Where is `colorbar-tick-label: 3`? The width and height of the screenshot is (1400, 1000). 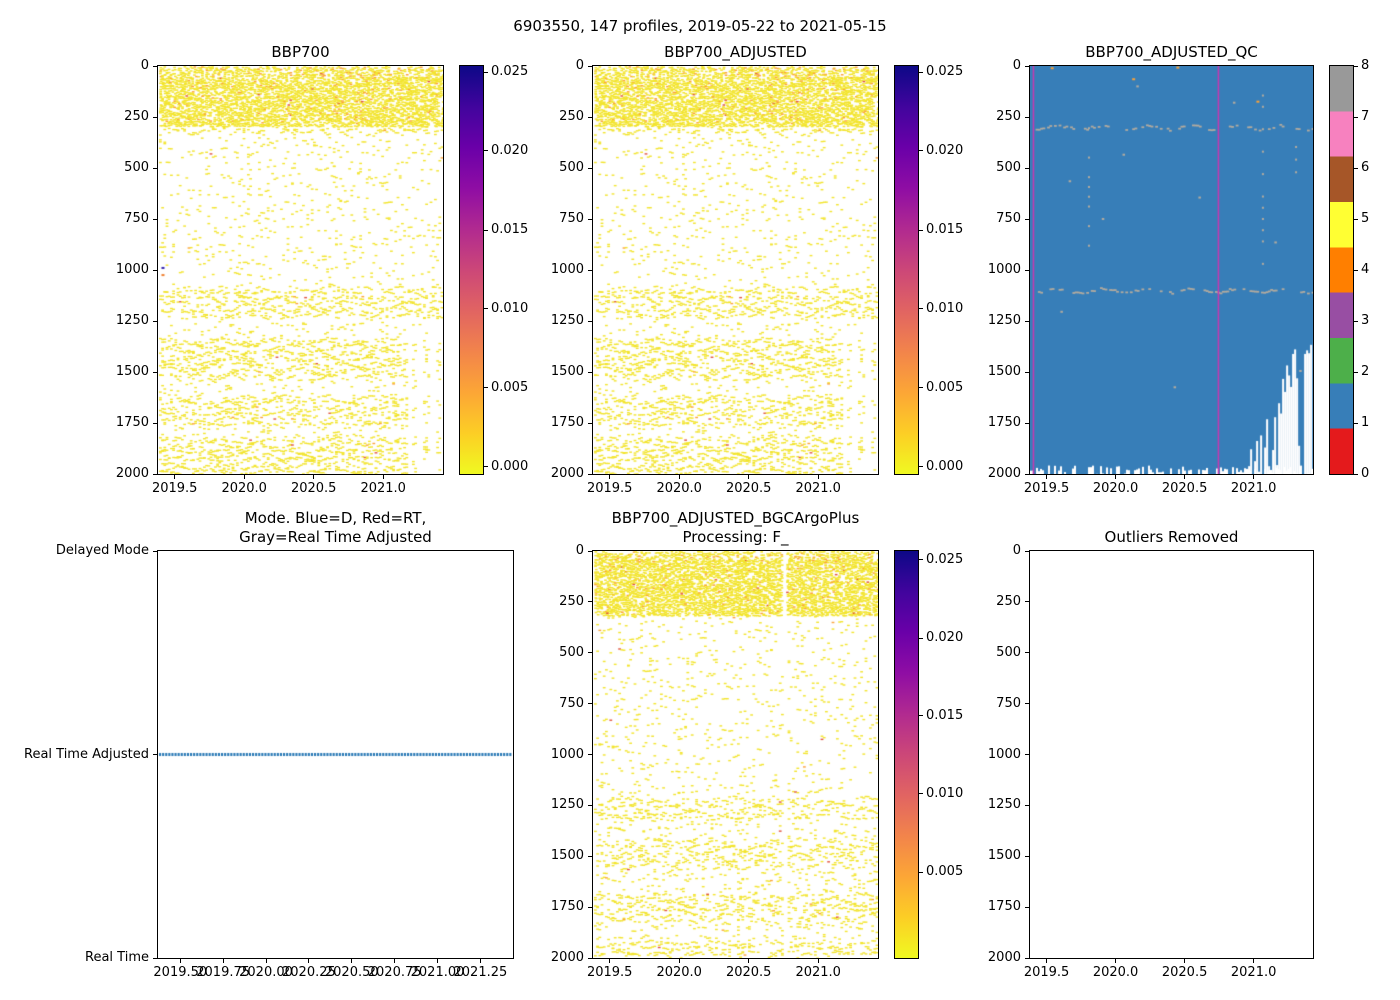 colorbar-tick-label: 3 is located at coordinates (1365, 320).